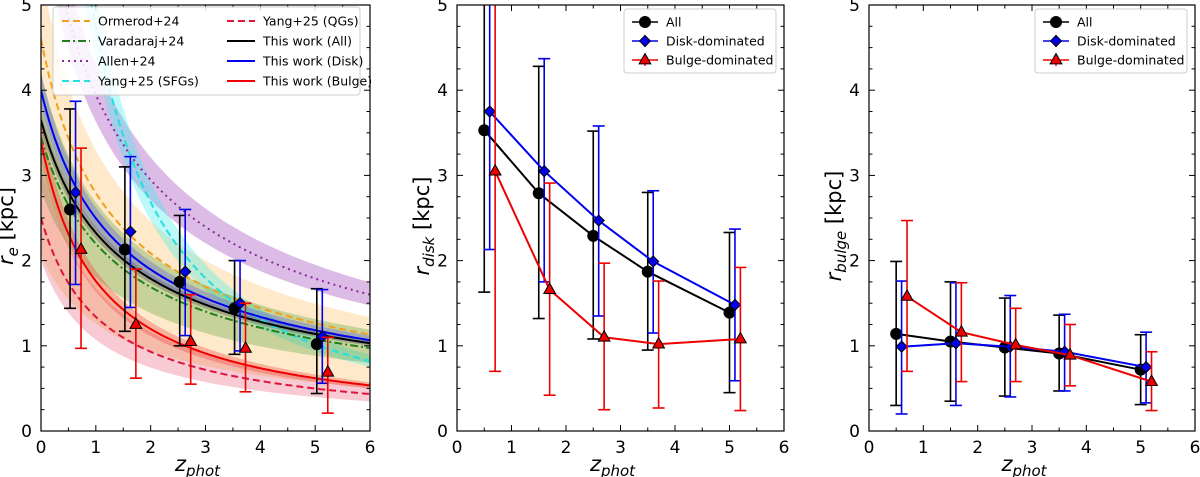  What do you see at coordinates (205, 306) in the screenshot?
I see `relation-yang-25-qgs-` at bounding box center [205, 306].